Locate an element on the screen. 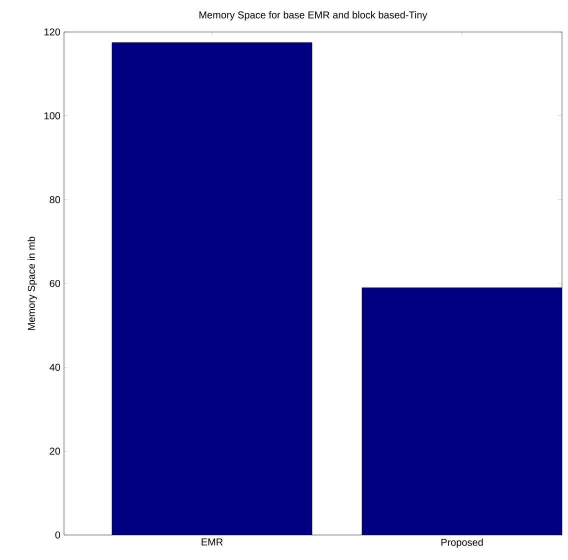 This screenshot has height=560, width=568. chart-title: Memory Space for base EMR and block based-Tiny is located at coordinates (314, 15).